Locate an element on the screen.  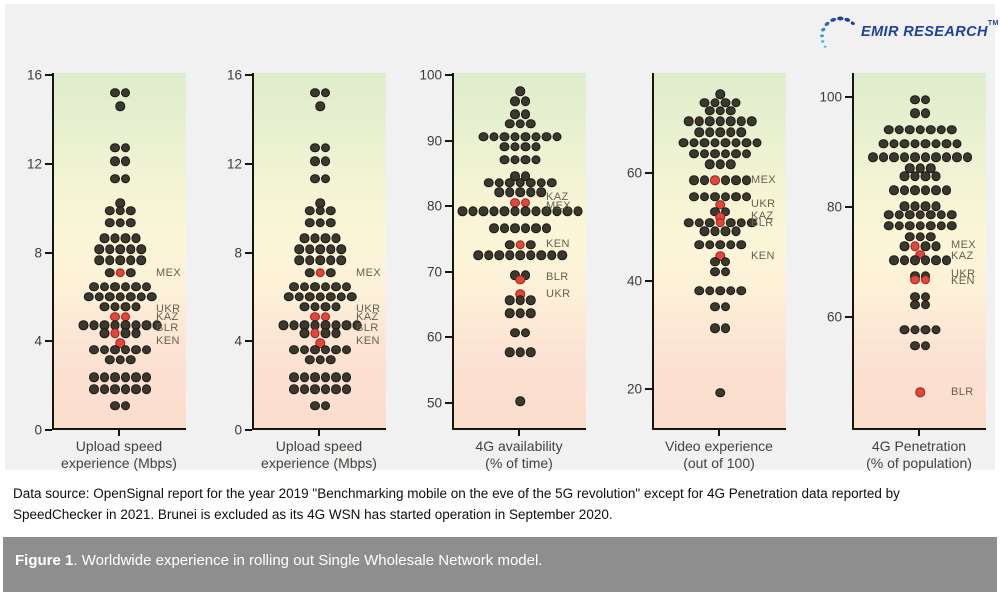
x-axis-label-line2: (out of 100) is located at coordinates (719, 462).